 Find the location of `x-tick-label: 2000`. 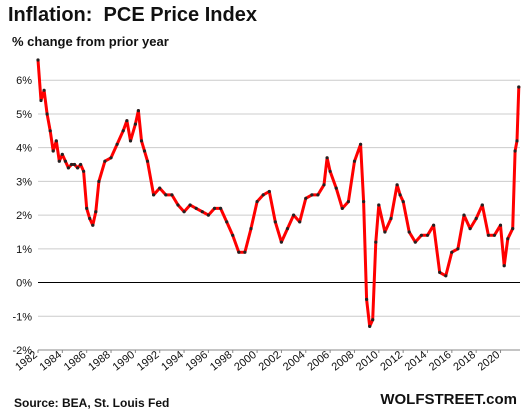

x-tick-label: 2000 is located at coordinates (245, 361).